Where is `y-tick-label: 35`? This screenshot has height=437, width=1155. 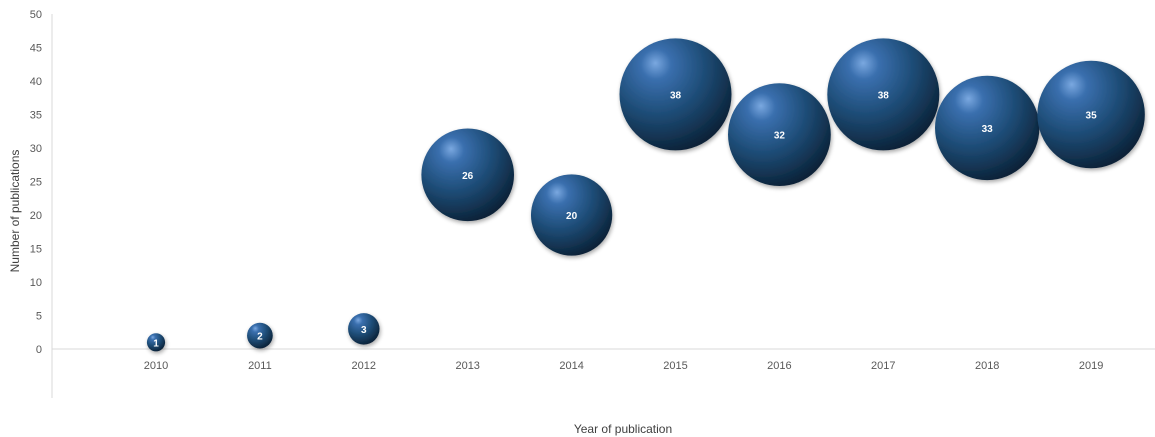
y-tick-label: 35 is located at coordinates (36, 116).